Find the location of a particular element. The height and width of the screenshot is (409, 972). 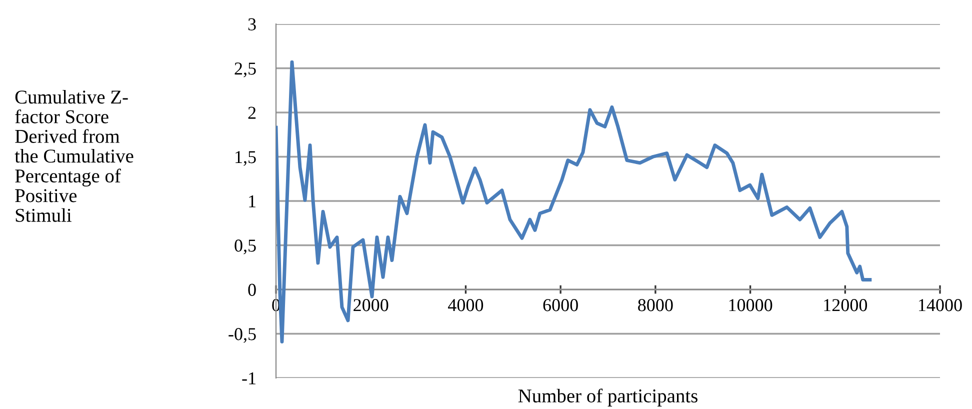

y-tick-label: 2,5 is located at coordinates (245, 70).